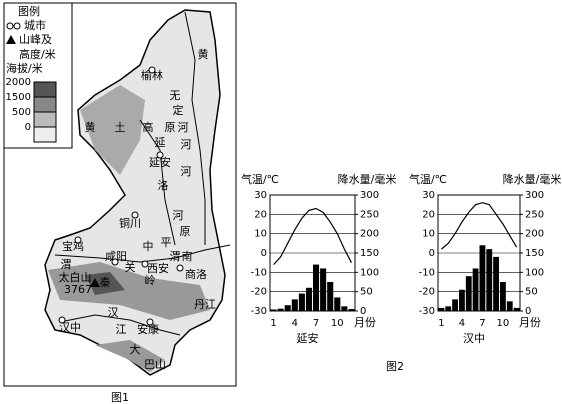 Image resolution: width=562 pixels, height=404 pixels. Describe the element at coordinates (148, 246) in the screenshot. I see `place-label: 中` at that location.